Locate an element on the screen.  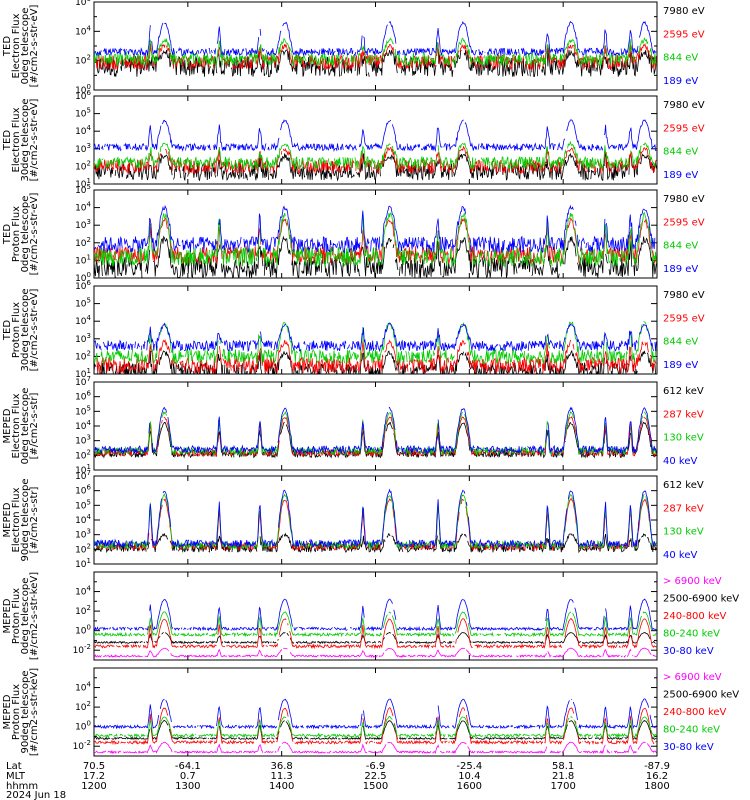
y-tick-label: 106 is located at coordinates (83, 4).